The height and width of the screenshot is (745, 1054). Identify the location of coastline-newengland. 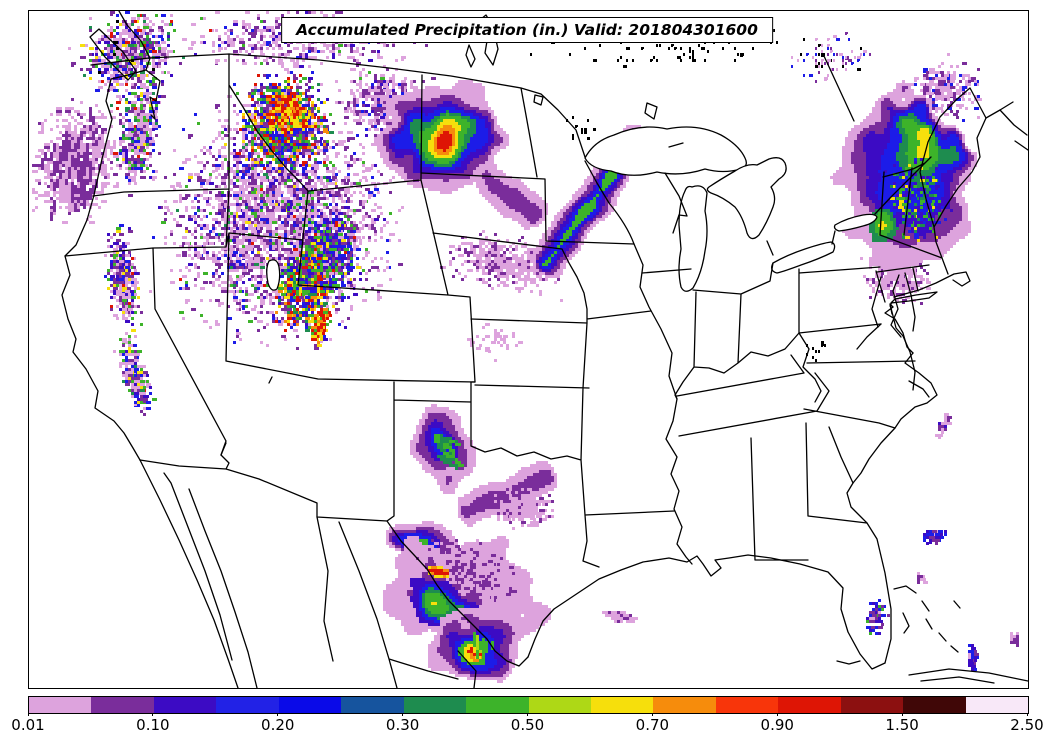
(940, 207).